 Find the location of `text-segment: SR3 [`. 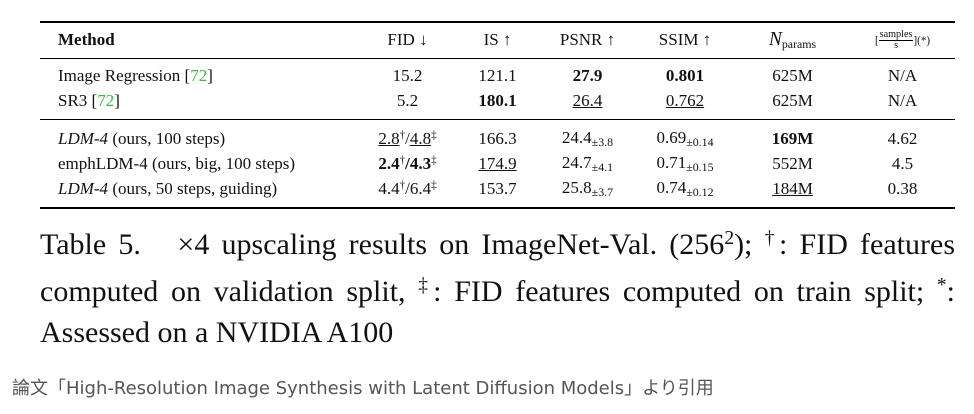

text-segment: SR3 [ is located at coordinates (78, 100).